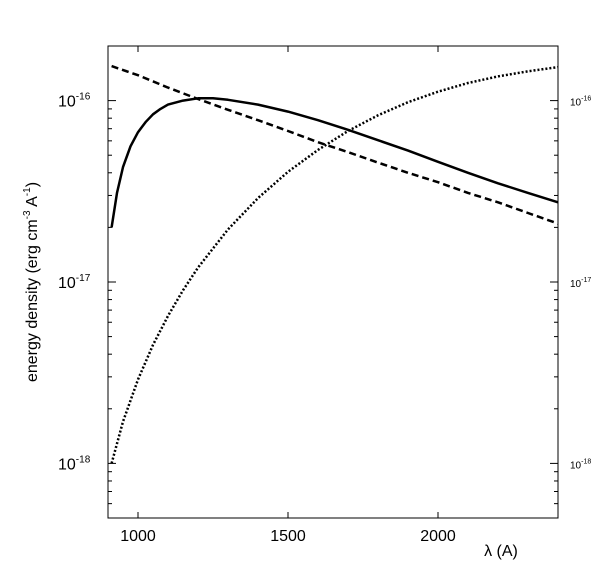 This screenshot has width=600, height=567. Describe the element at coordinates (580, 102) in the screenshot. I see `y-tick-label-right: 10-16` at that location.